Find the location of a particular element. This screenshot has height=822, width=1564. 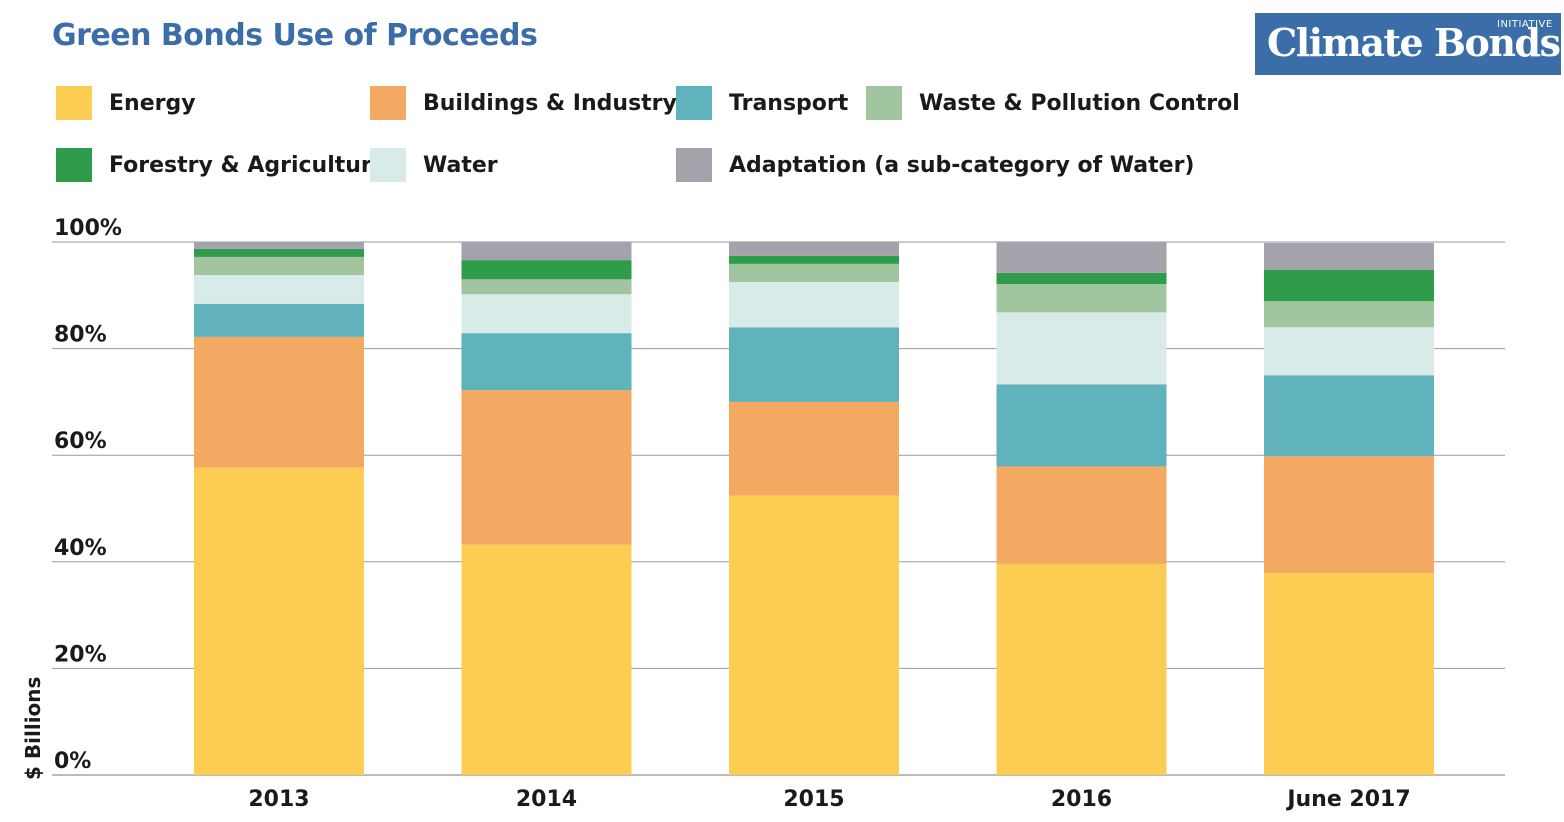

bar-water-2016 is located at coordinates (1081, 348).